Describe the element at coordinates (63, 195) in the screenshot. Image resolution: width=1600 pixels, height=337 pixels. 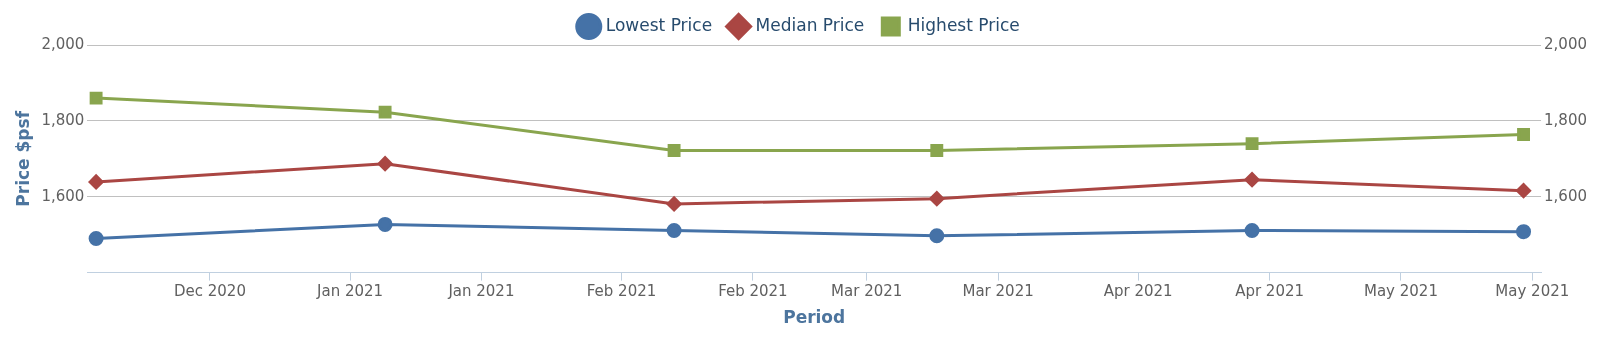
I see `y-tick-label: 1,600` at that location.